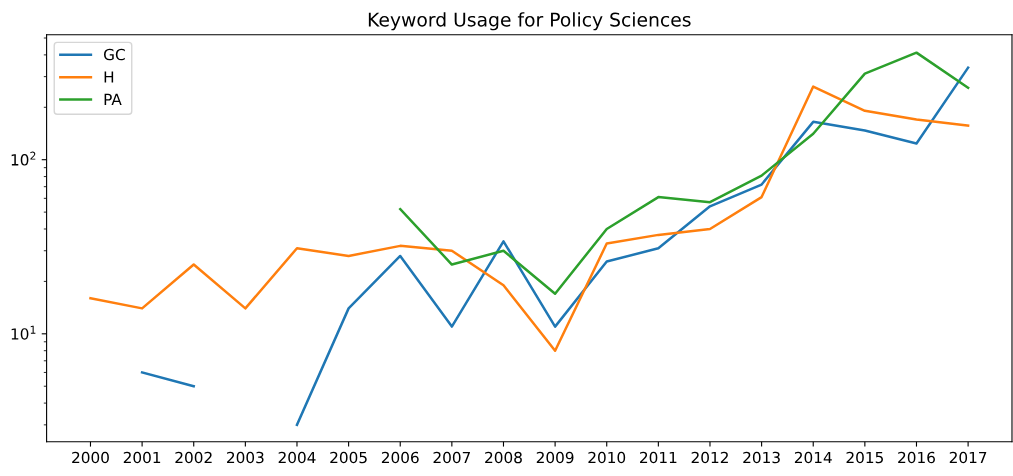 This screenshot has height=476, width=1013. Describe the element at coordinates (451, 457) in the screenshot. I see `x-tick-label: 2007` at that location.